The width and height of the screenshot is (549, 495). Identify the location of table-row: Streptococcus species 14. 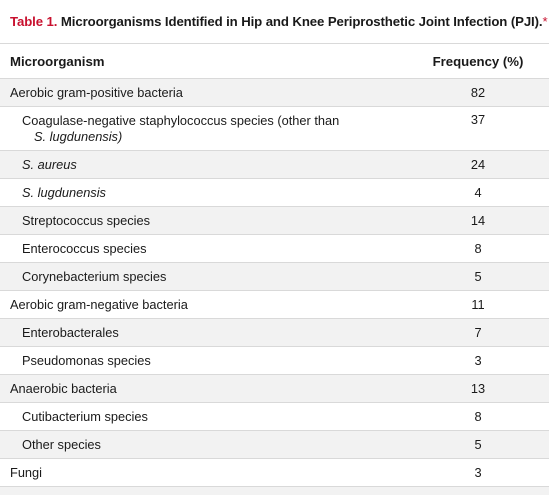
(274, 220).